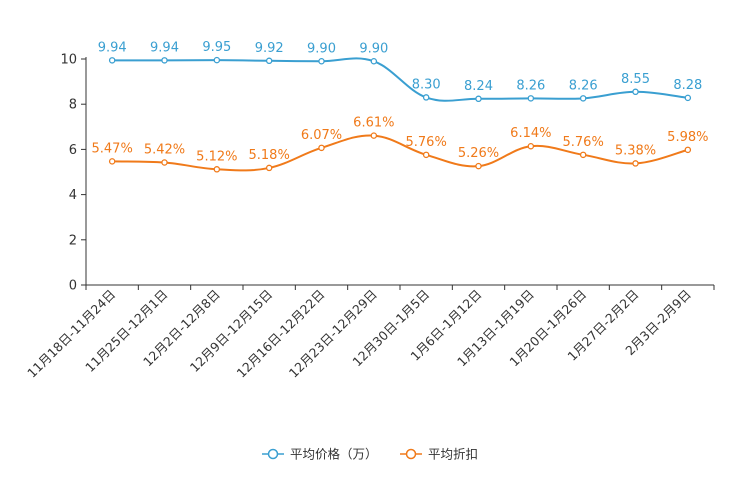 Image resolution: width=744 pixels, height=500 pixels. I want to click on y-tick-label: 0, so click(73, 286).